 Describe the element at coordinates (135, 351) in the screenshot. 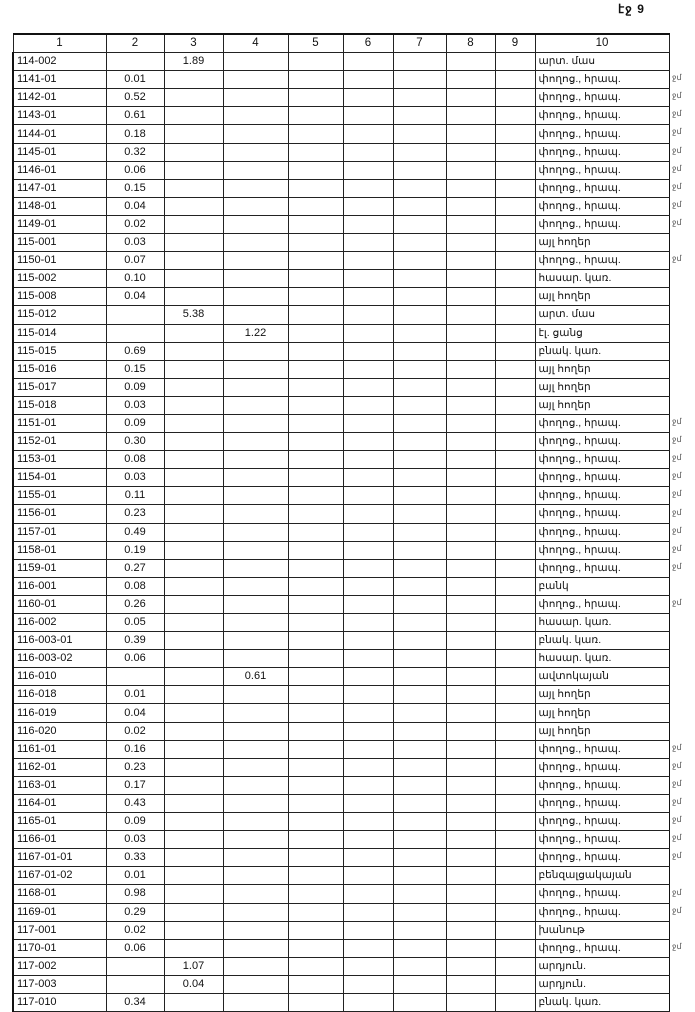

I see `value-cell: 0.69` at that location.